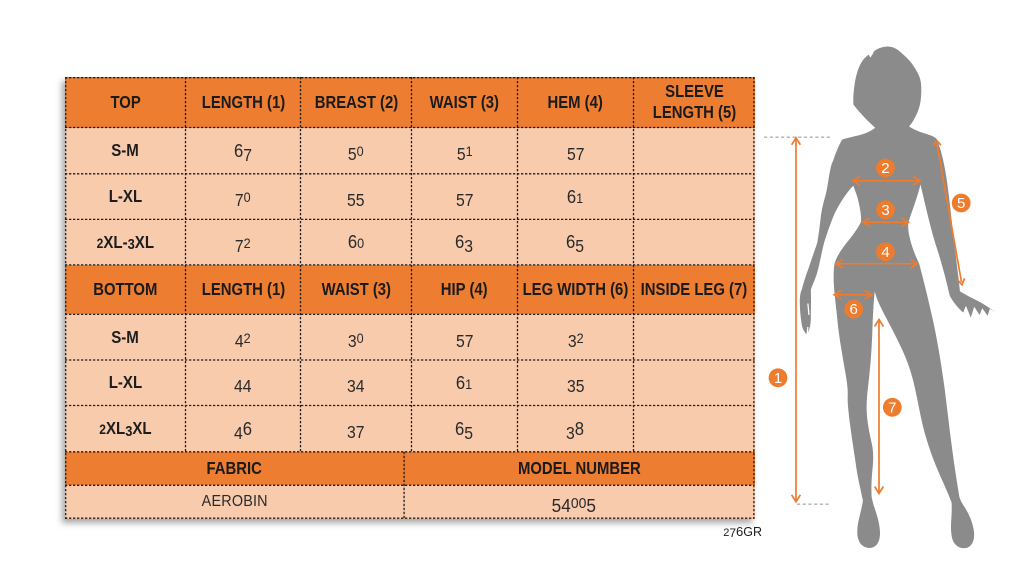 The height and width of the screenshot is (576, 1024). Describe the element at coordinates (778, 378) in the screenshot. I see `svg-text: 1` at that location.